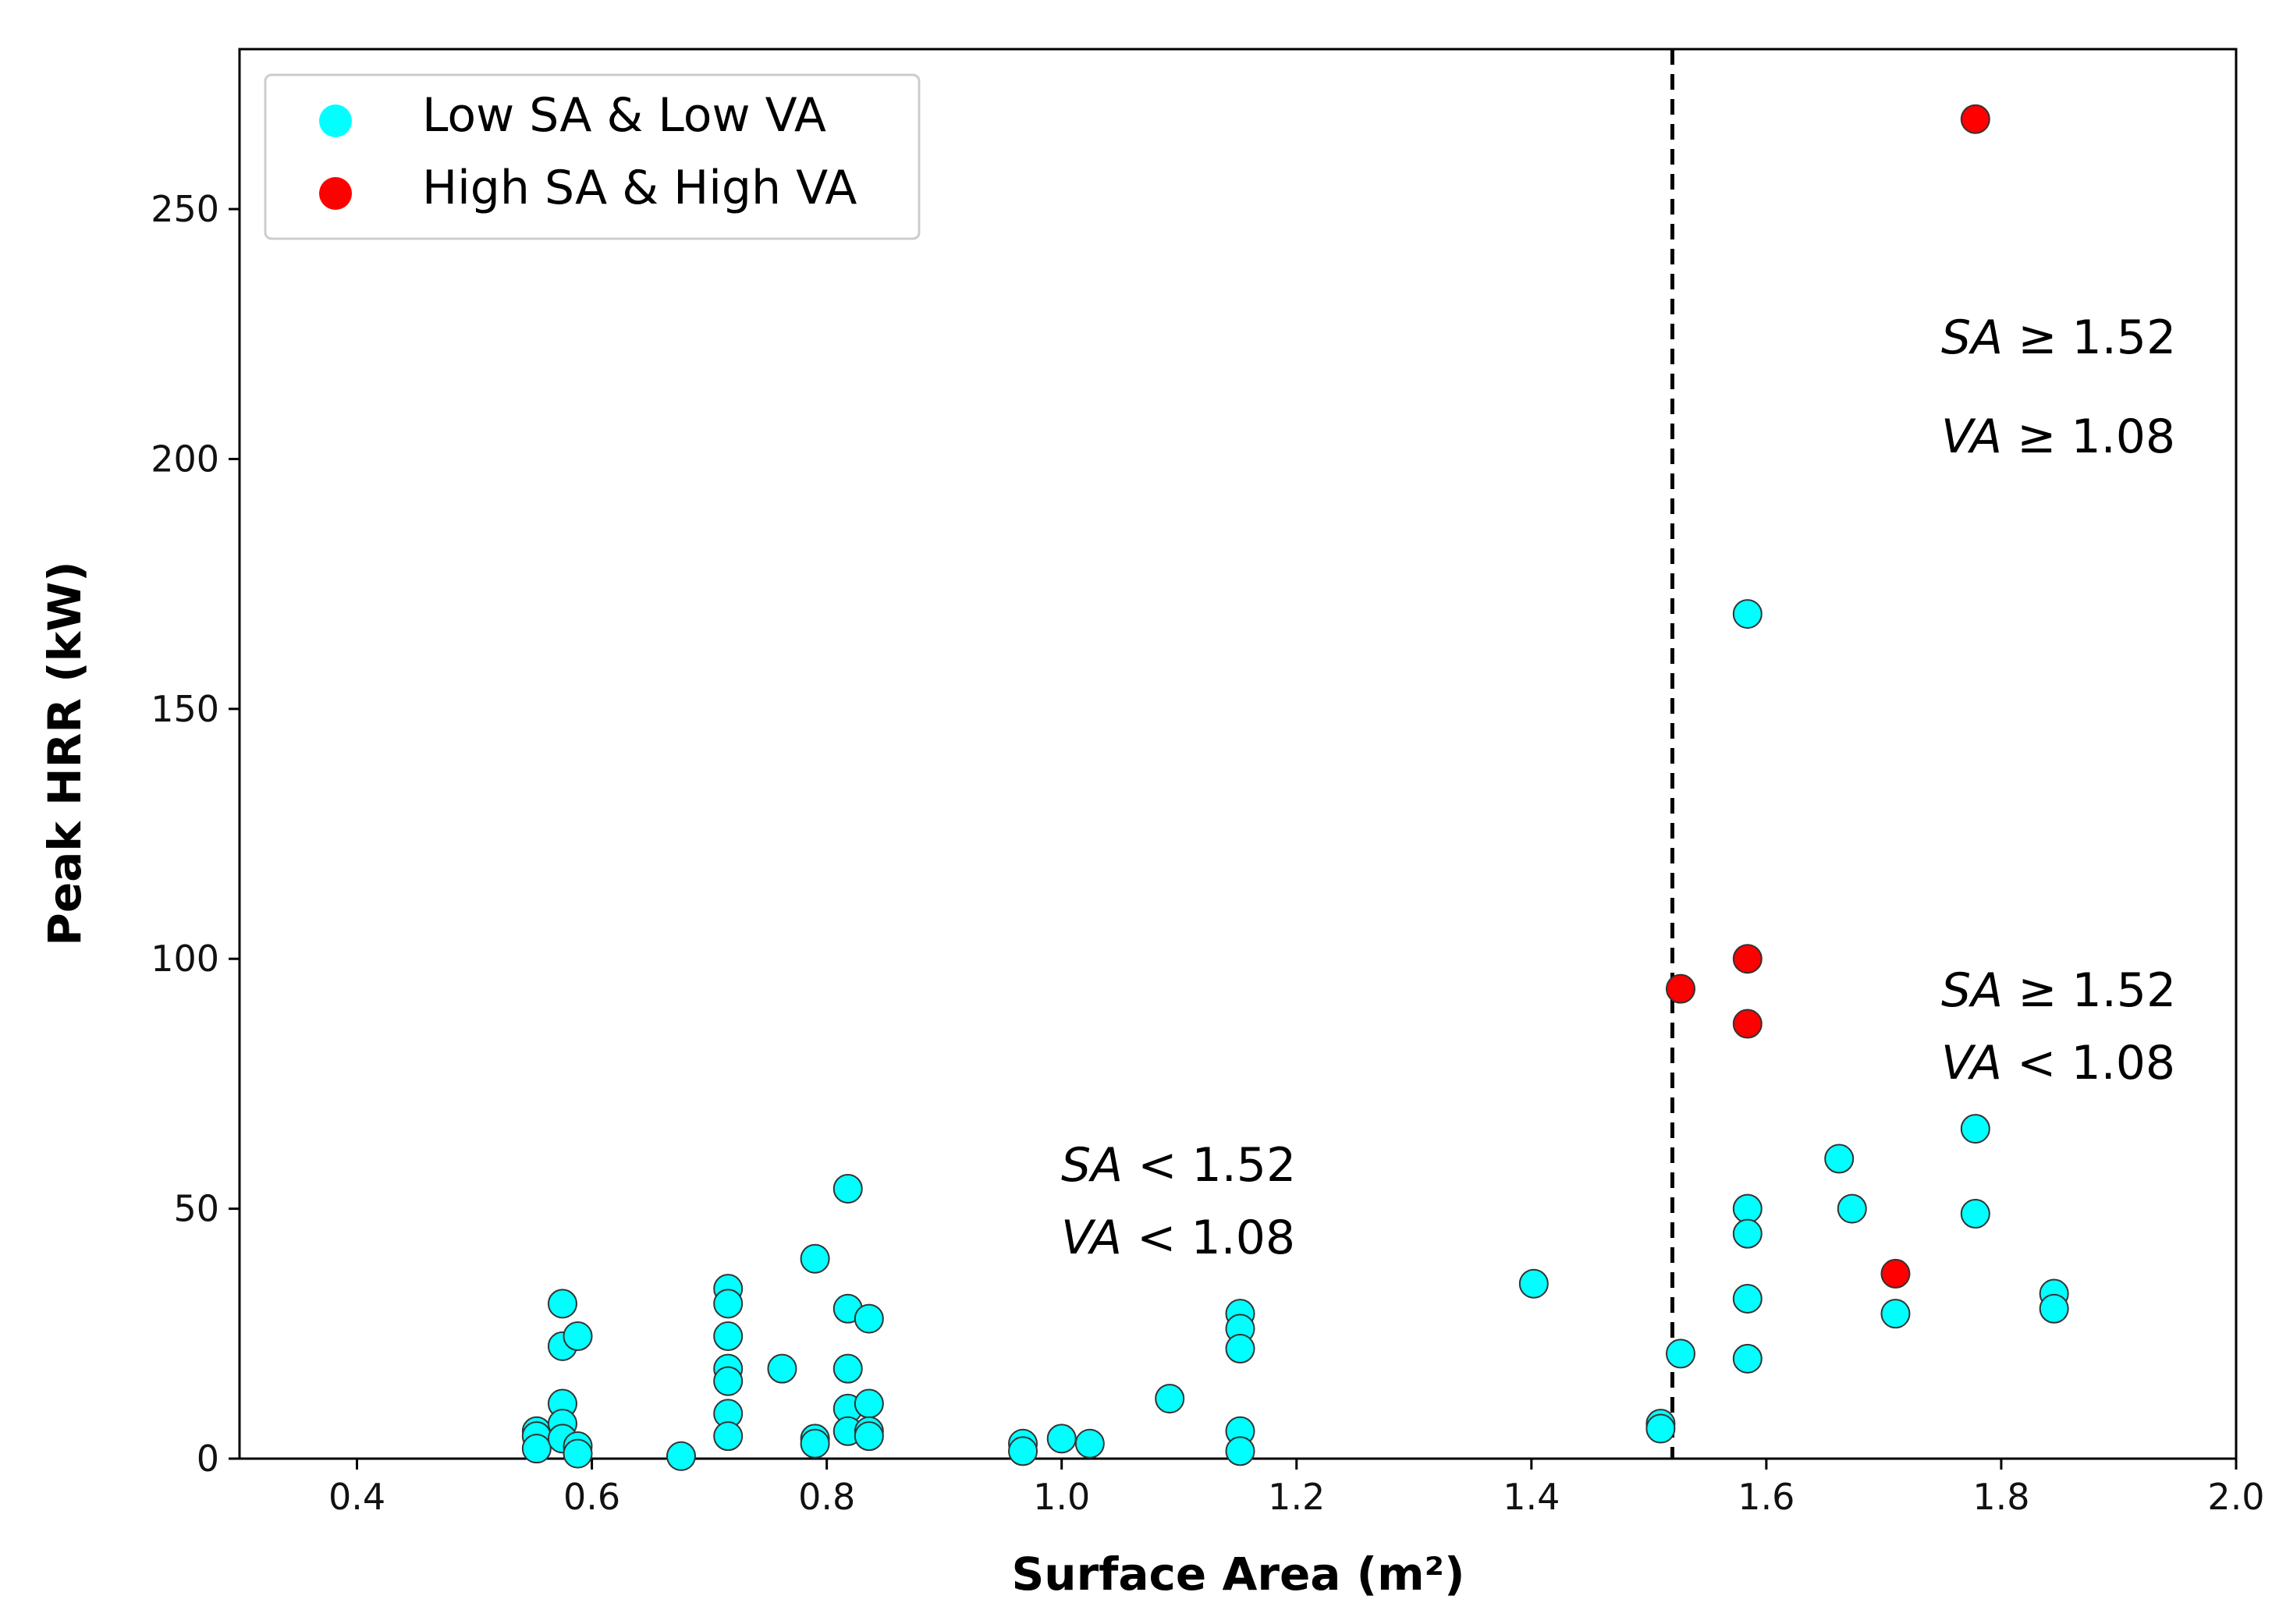 This screenshot has height=1624, width=2272. What do you see at coordinates (2001, 1497) in the screenshot?
I see `x-tick-label: 1.8` at bounding box center [2001, 1497].